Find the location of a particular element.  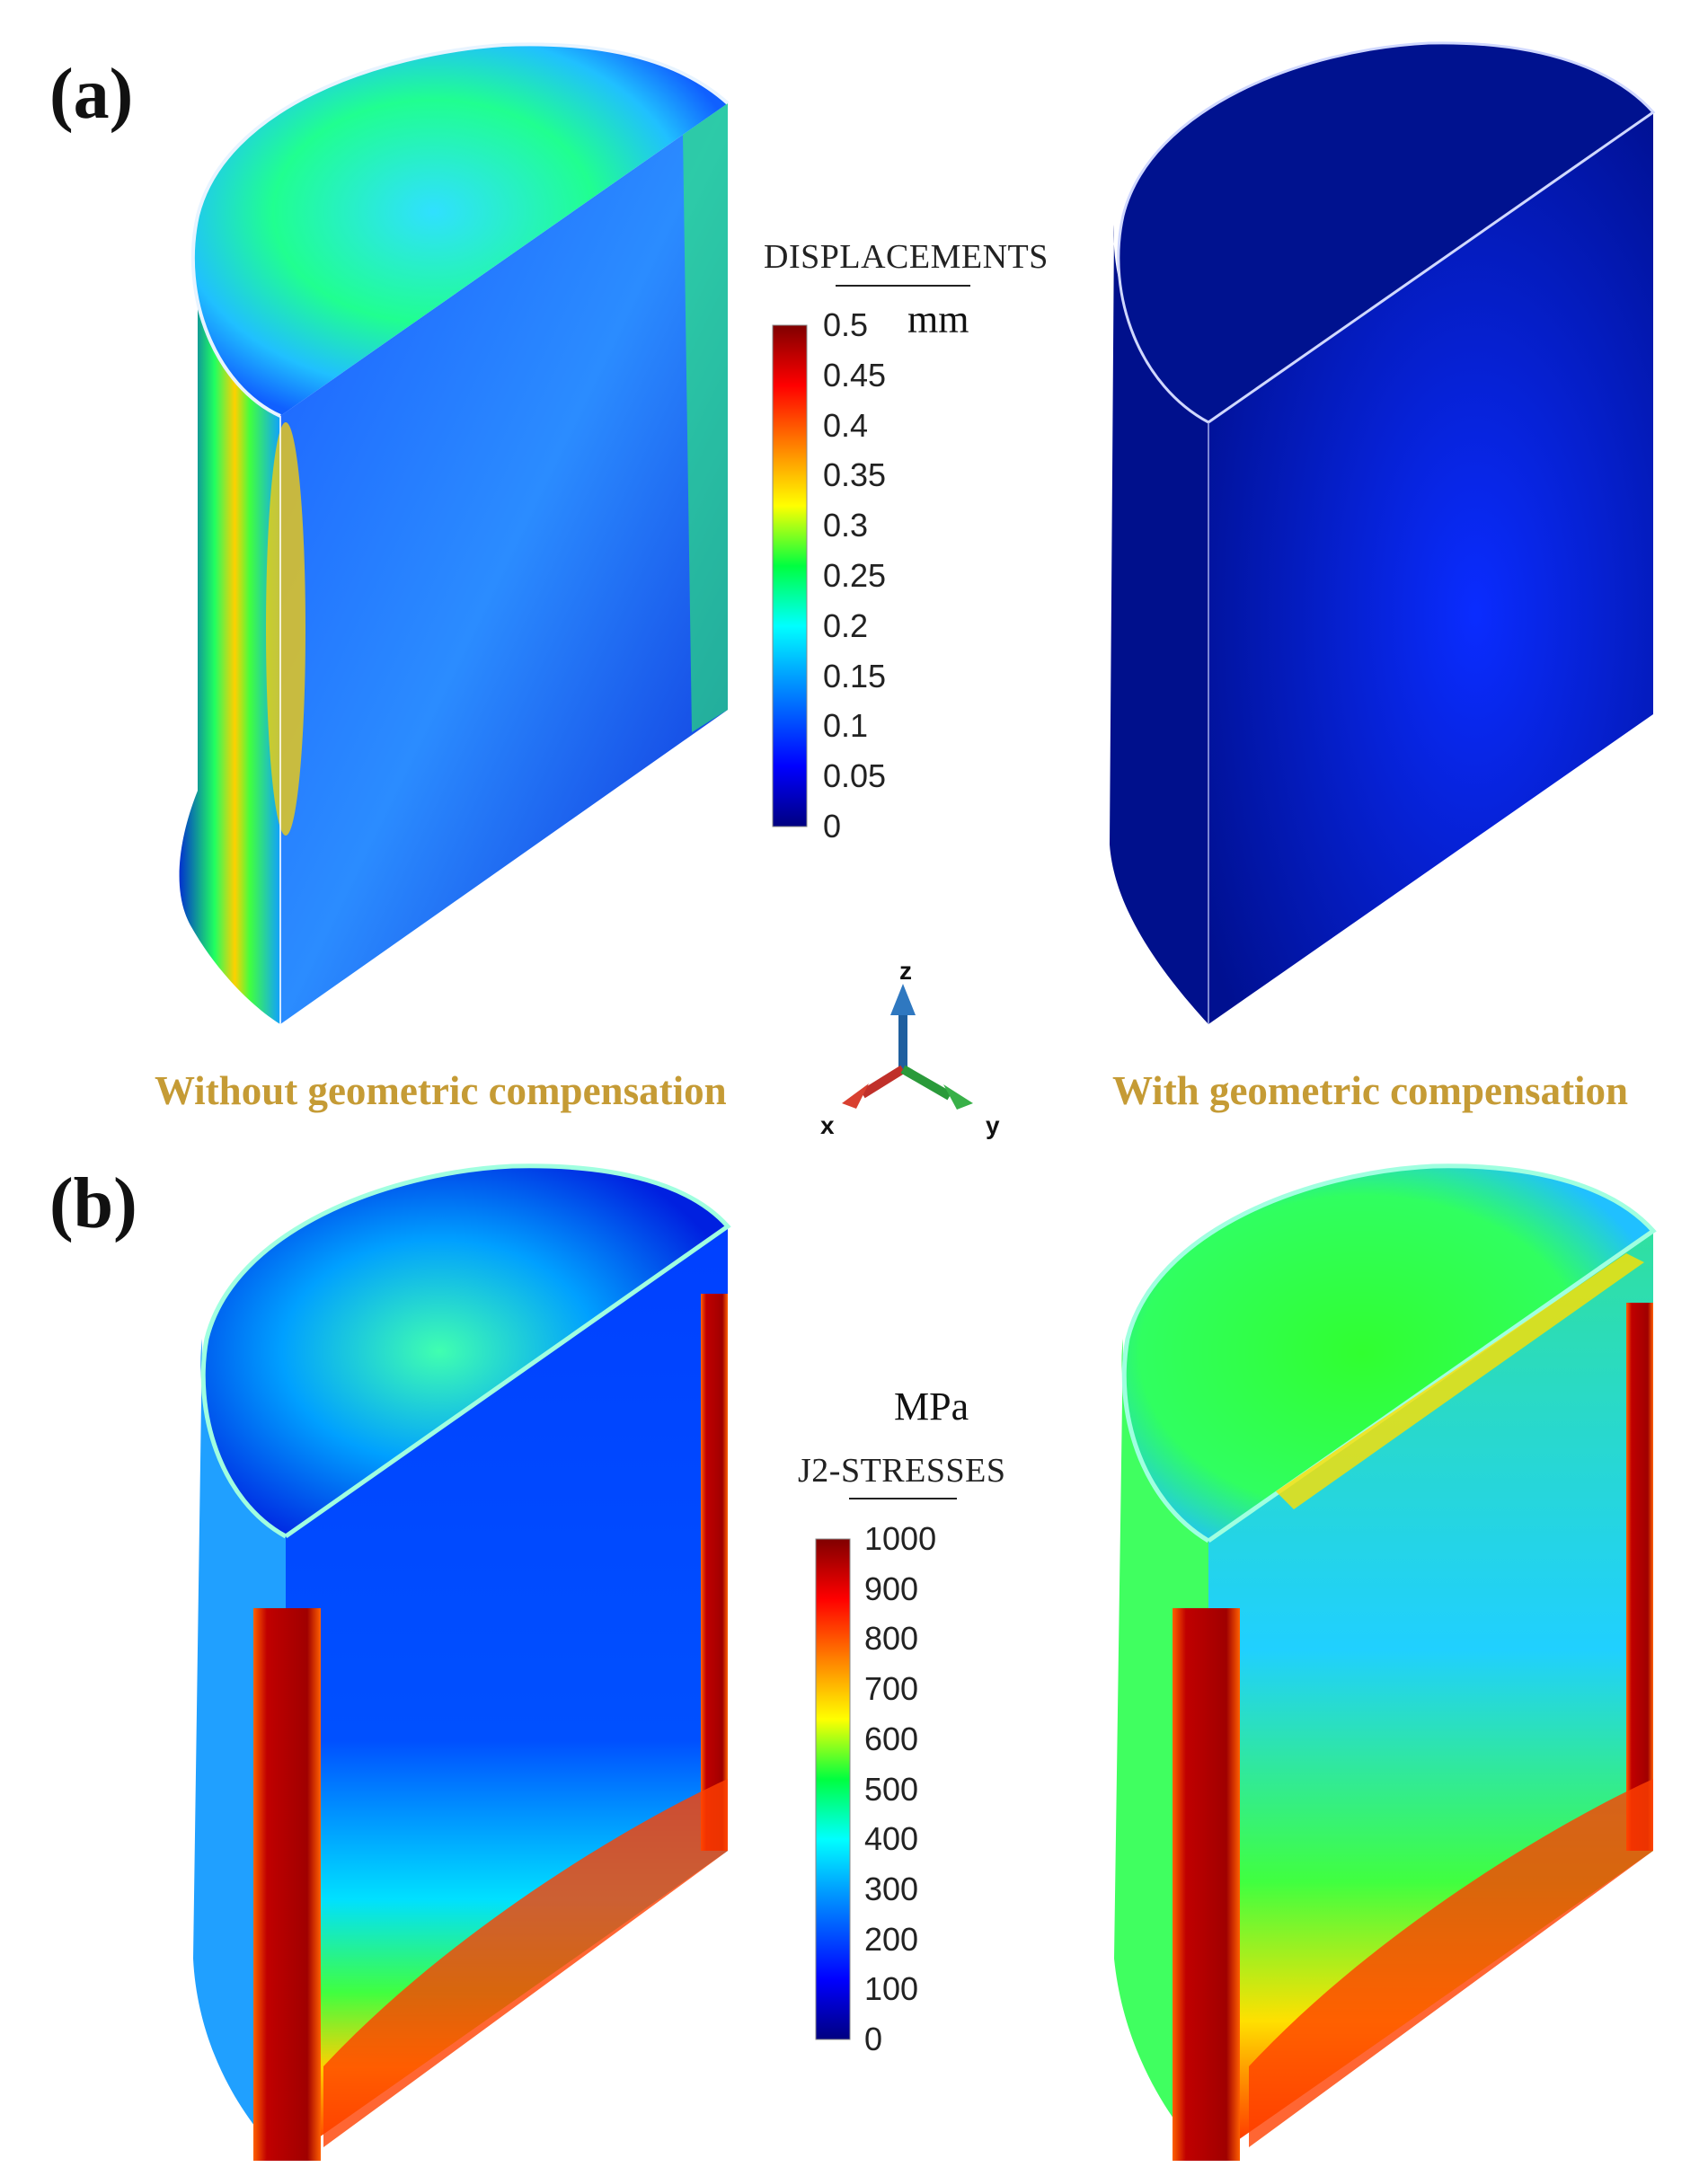

yellow-band is located at coordinates (1460, 1381).